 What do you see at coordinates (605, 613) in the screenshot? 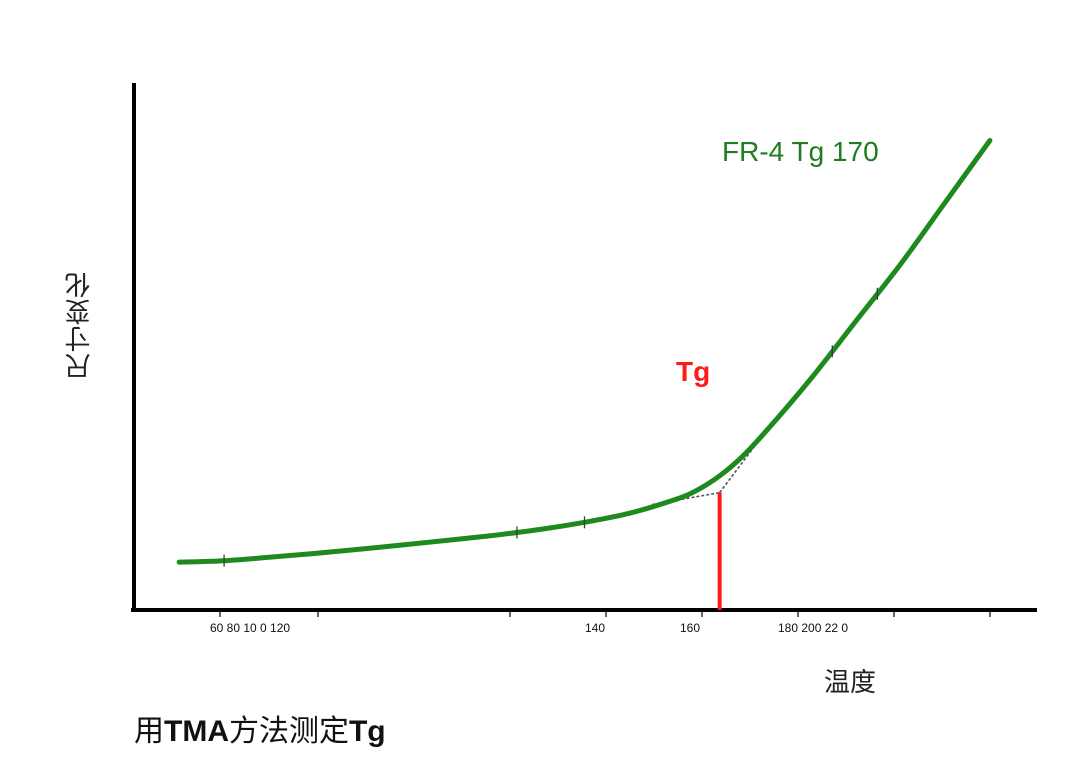
I see `x-ticks` at bounding box center [605, 613].